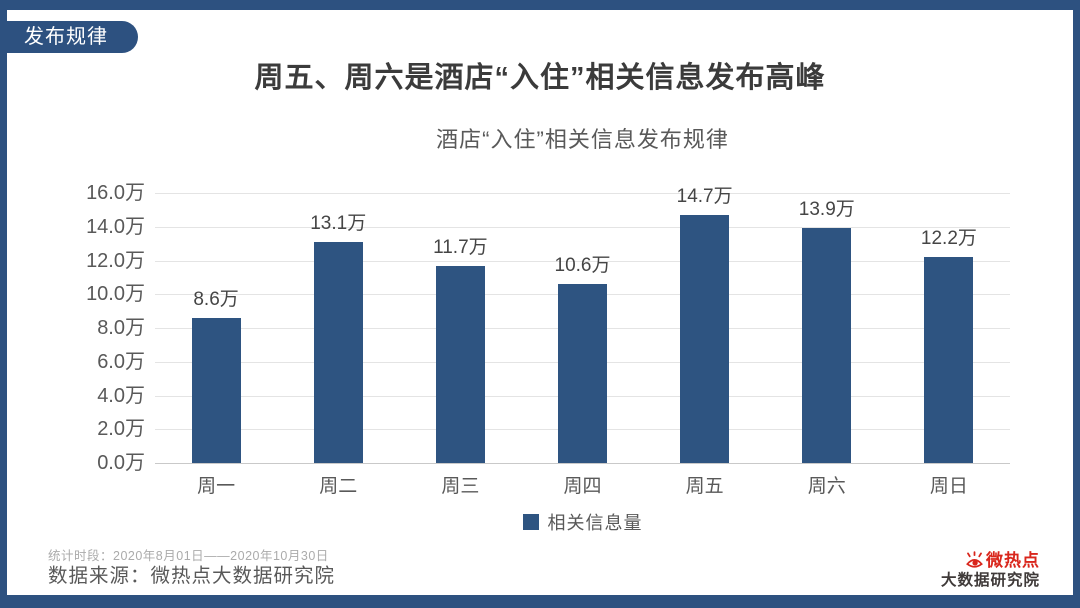 The image size is (1080, 608). Describe the element at coordinates (121, 429) in the screenshot. I see `y-tick-label: 2.0万` at that location.